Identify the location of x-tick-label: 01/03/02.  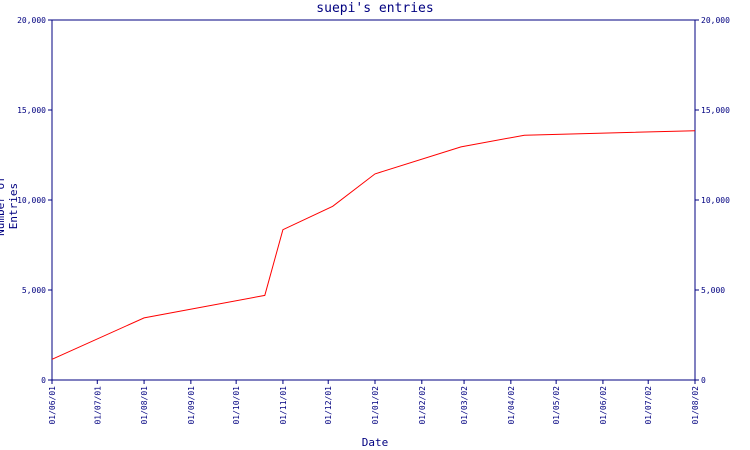
(464, 405).